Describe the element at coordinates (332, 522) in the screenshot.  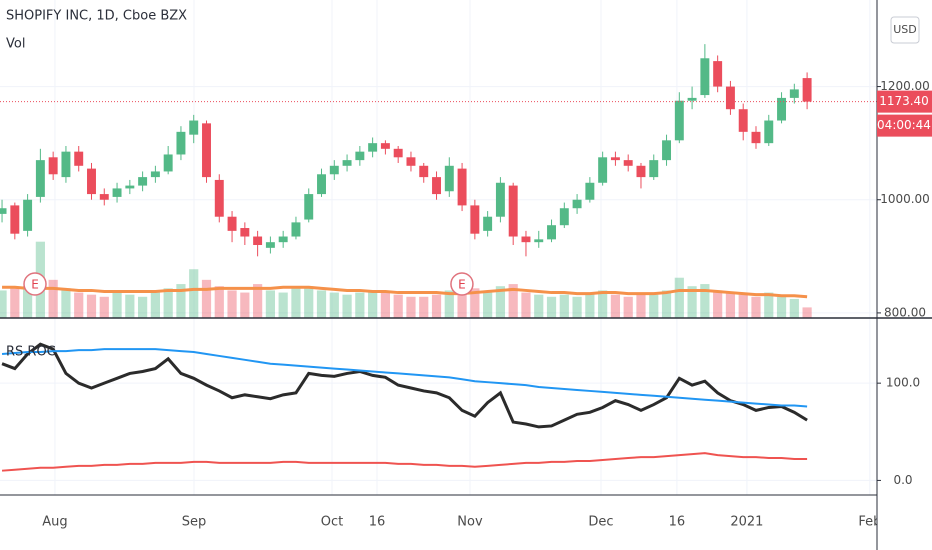
I see `x-tick-label: Oct` at that location.